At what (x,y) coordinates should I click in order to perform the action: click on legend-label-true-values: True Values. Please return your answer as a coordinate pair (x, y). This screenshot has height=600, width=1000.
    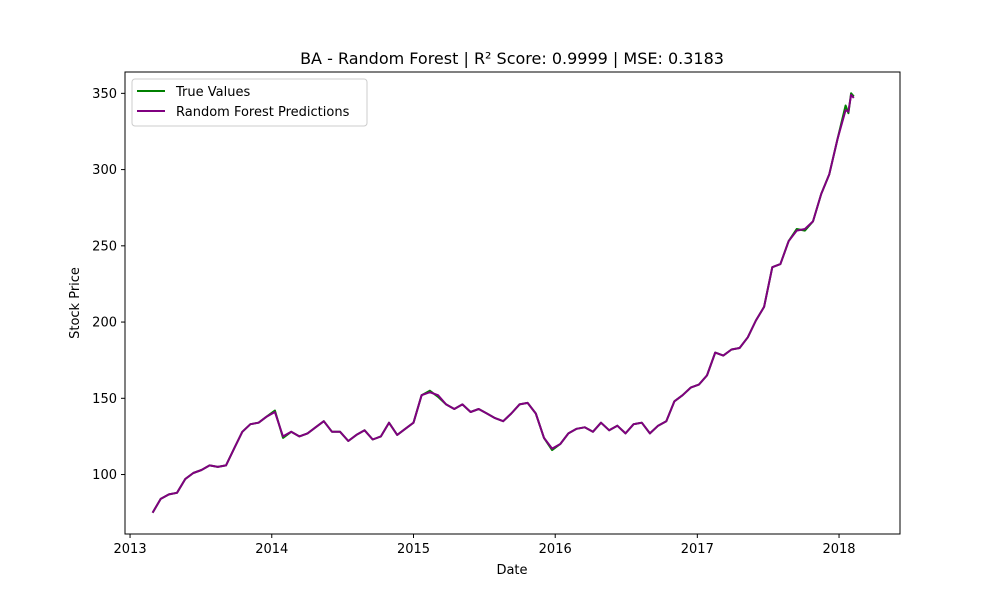
    Looking at the image, I should click on (212, 92).